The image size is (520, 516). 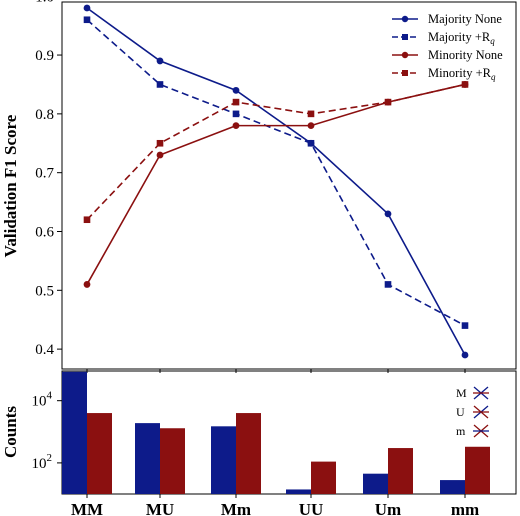 What do you see at coordinates (10, 432) in the screenshot?
I see `bar-y-axis-label: Counts` at bounding box center [10, 432].